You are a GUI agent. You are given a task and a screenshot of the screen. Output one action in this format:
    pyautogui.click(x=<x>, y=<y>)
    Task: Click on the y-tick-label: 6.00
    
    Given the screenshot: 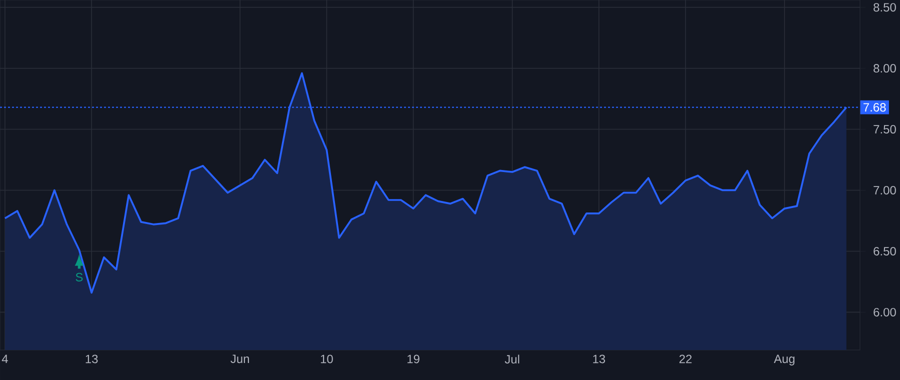 What is the action you would take?
    pyautogui.click(x=885, y=312)
    